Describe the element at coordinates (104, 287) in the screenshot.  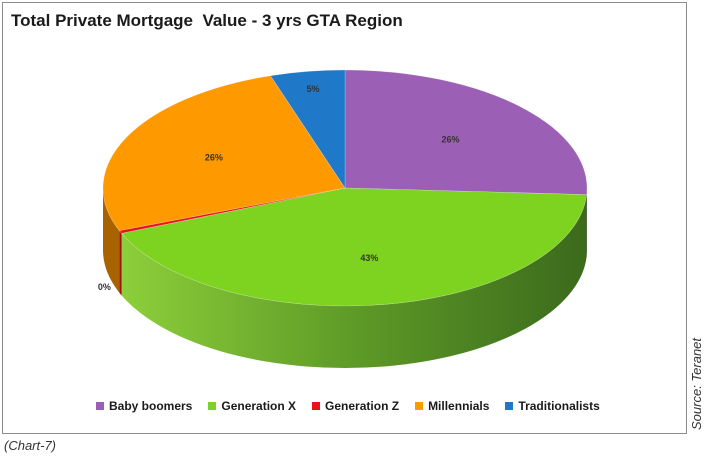
I see `data-label-generation-z: 0%` at that location.